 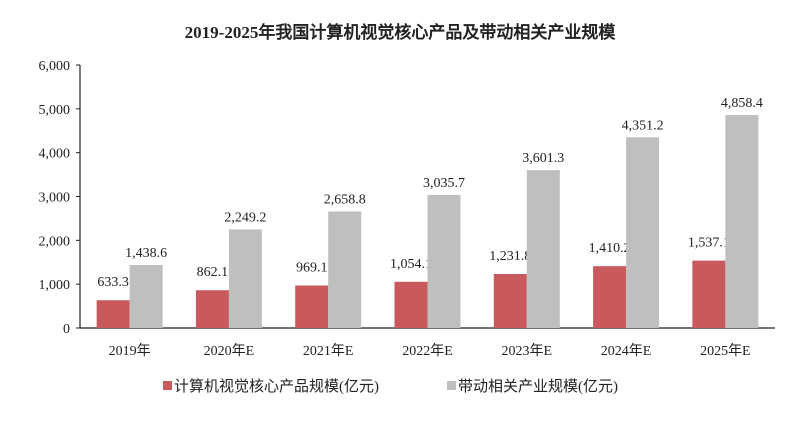 I want to click on x-tick-label: 2021年E, so click(x=328, y=351).